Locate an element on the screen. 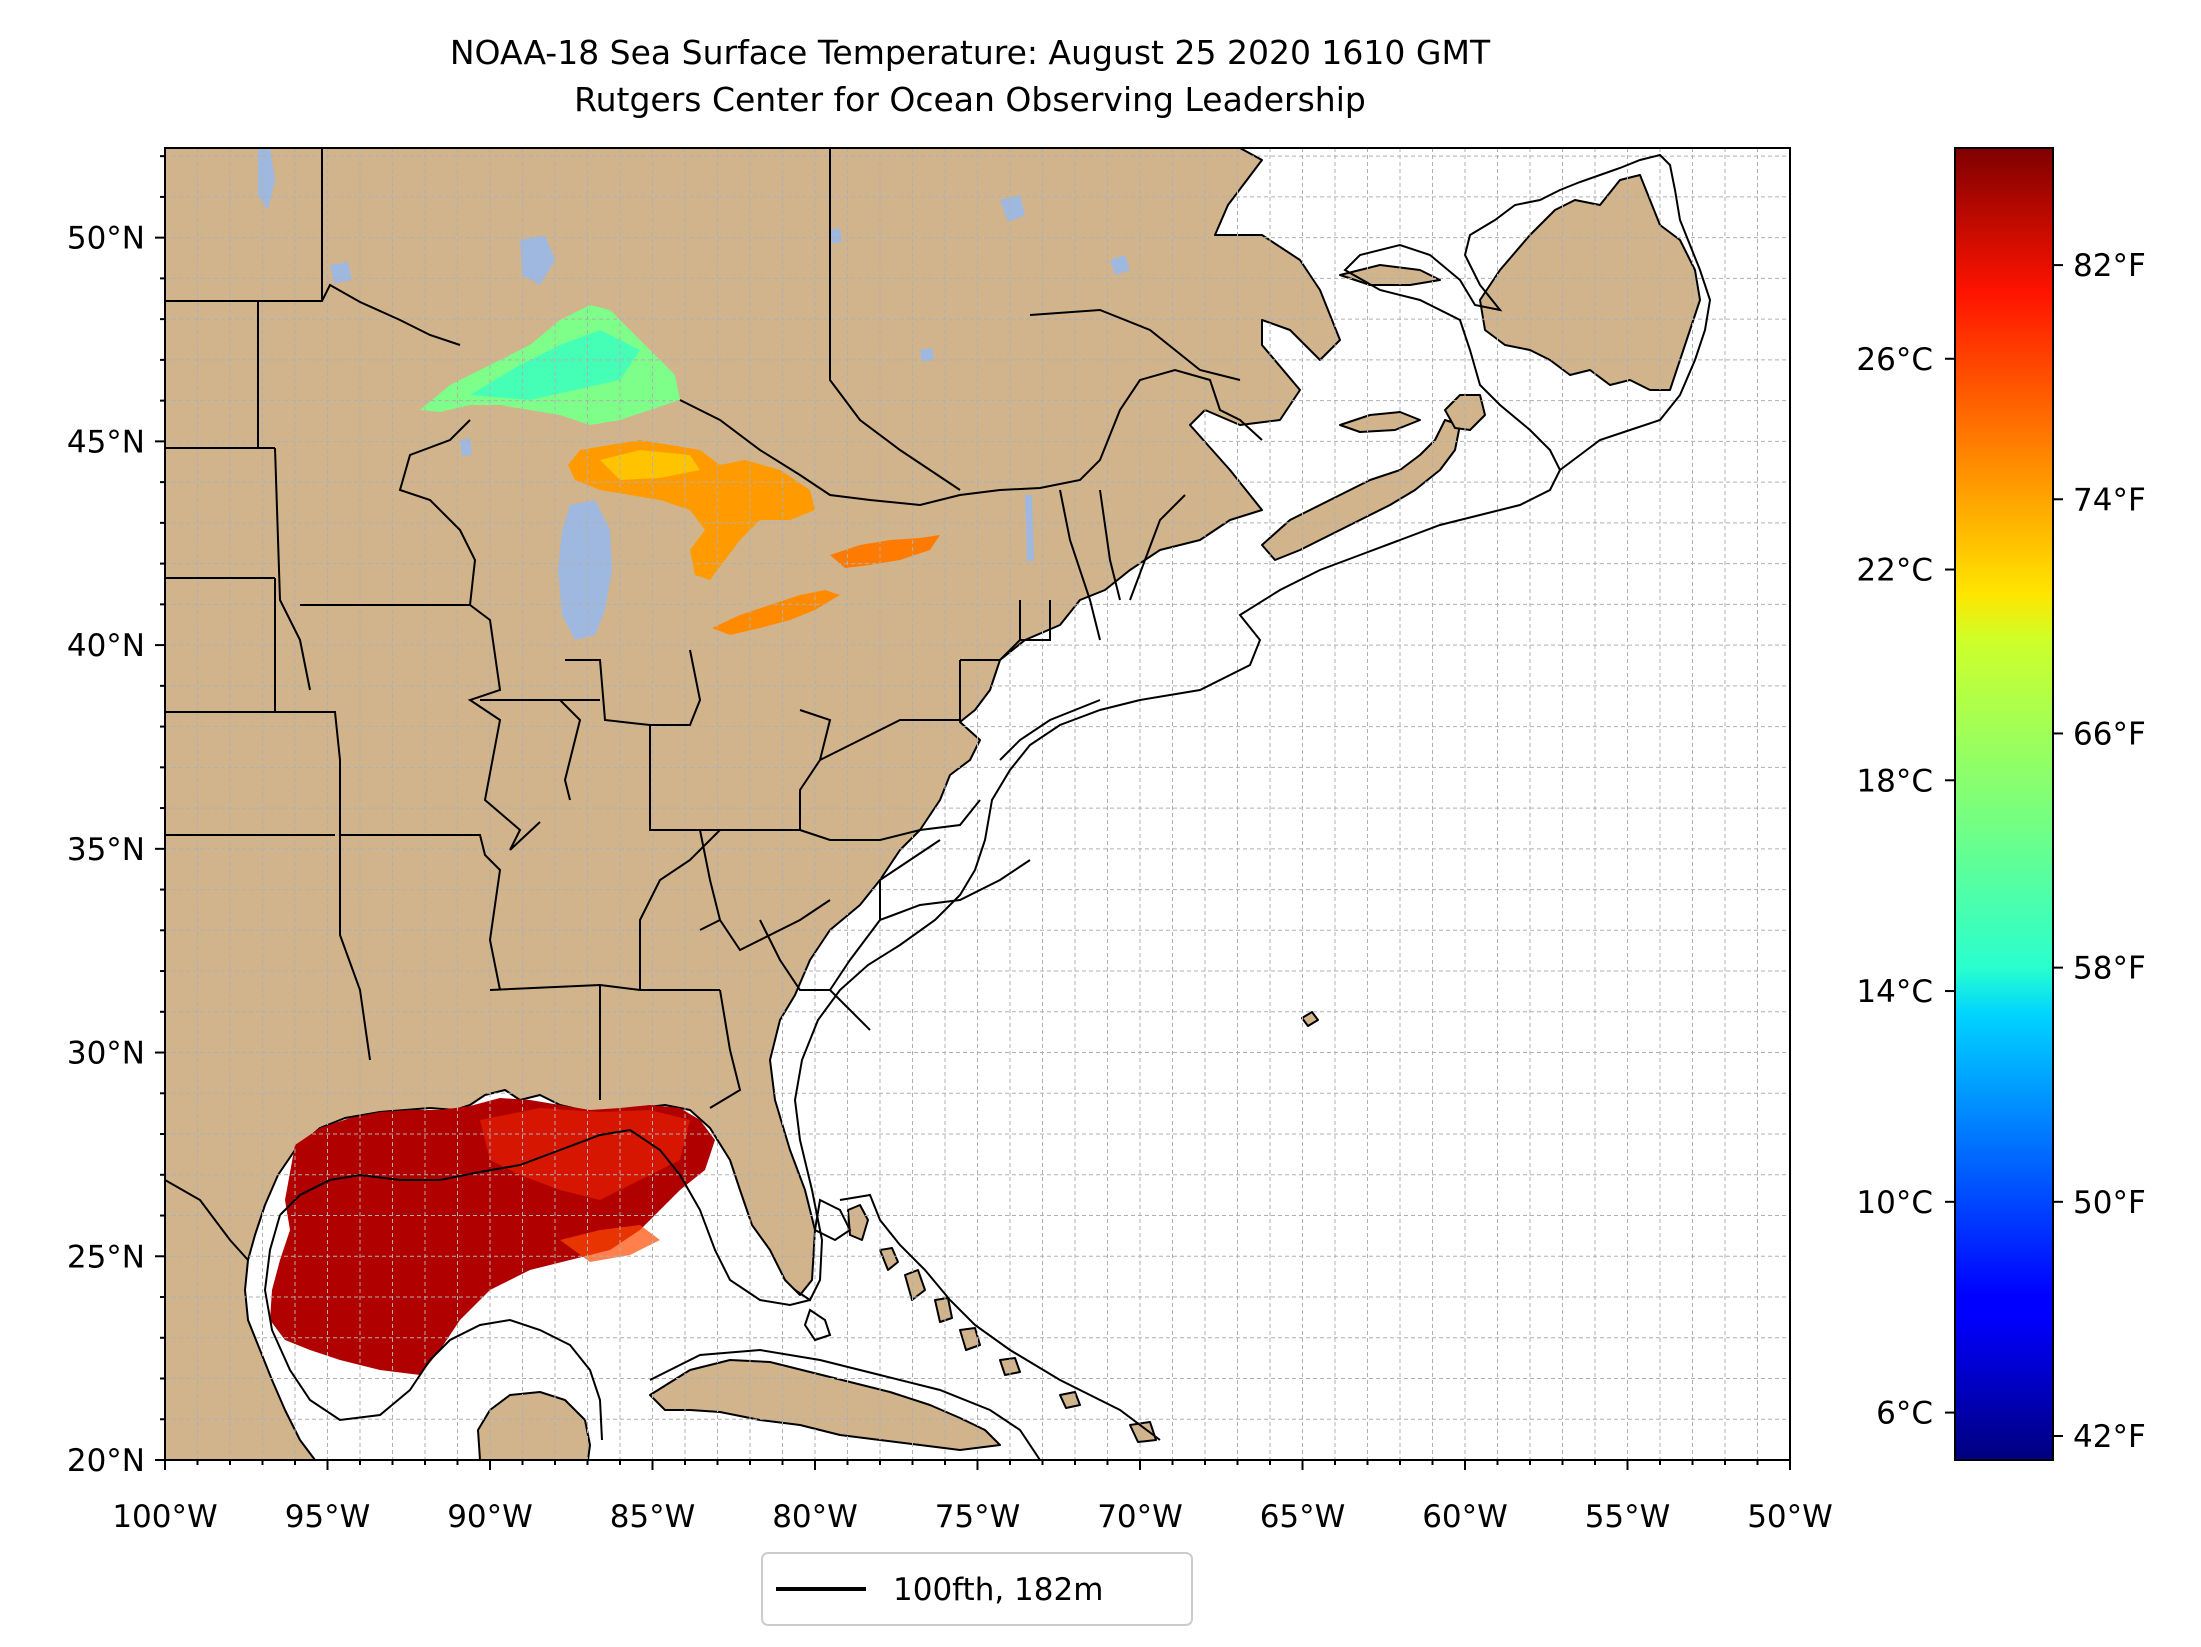 The height and width of the screenshot is (1647, 2201). isobath-cuba-north is located at coordinates (845, 1404).